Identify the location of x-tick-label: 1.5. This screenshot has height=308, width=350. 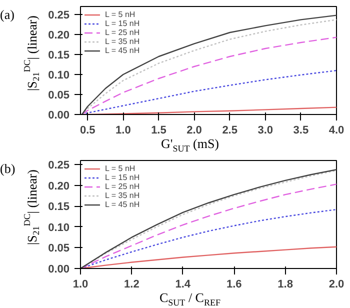
(158, 130).